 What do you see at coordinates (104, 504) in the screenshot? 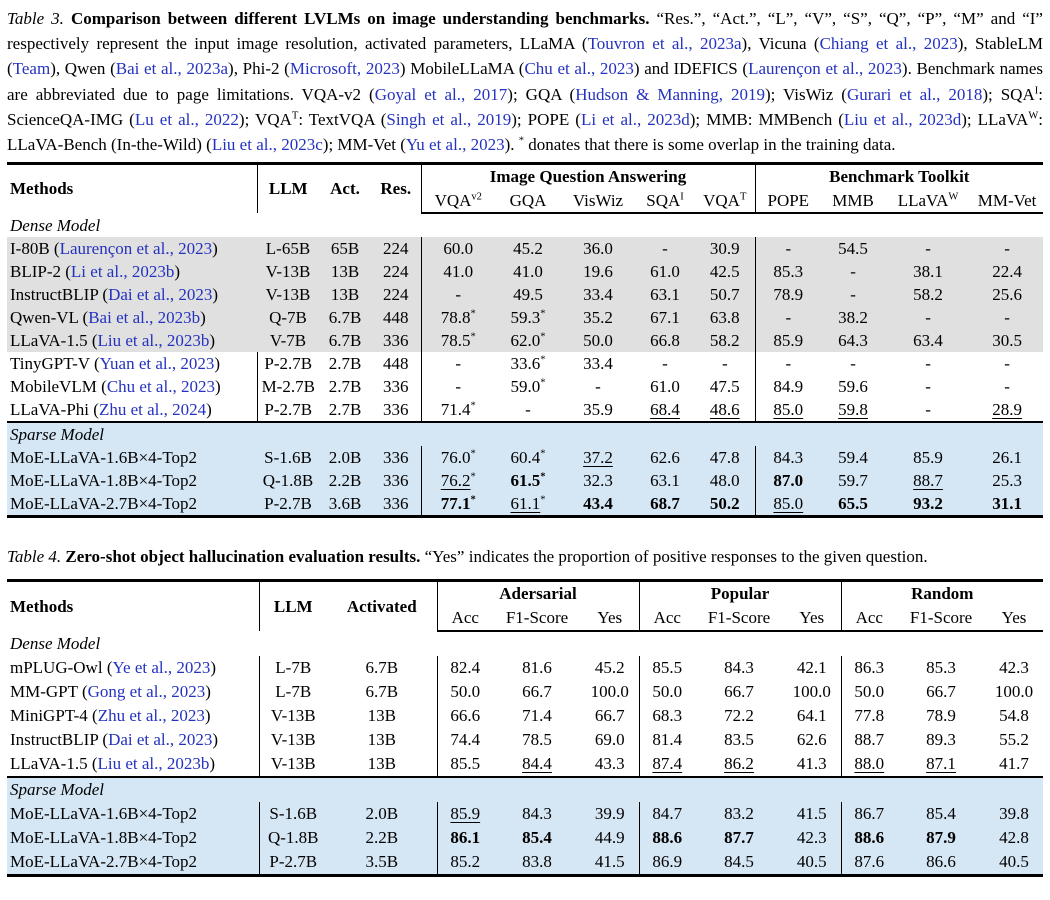
I see `method-name: MoE-LLaVA-2.7B×4-Top2` at bounding box center [104, 504].